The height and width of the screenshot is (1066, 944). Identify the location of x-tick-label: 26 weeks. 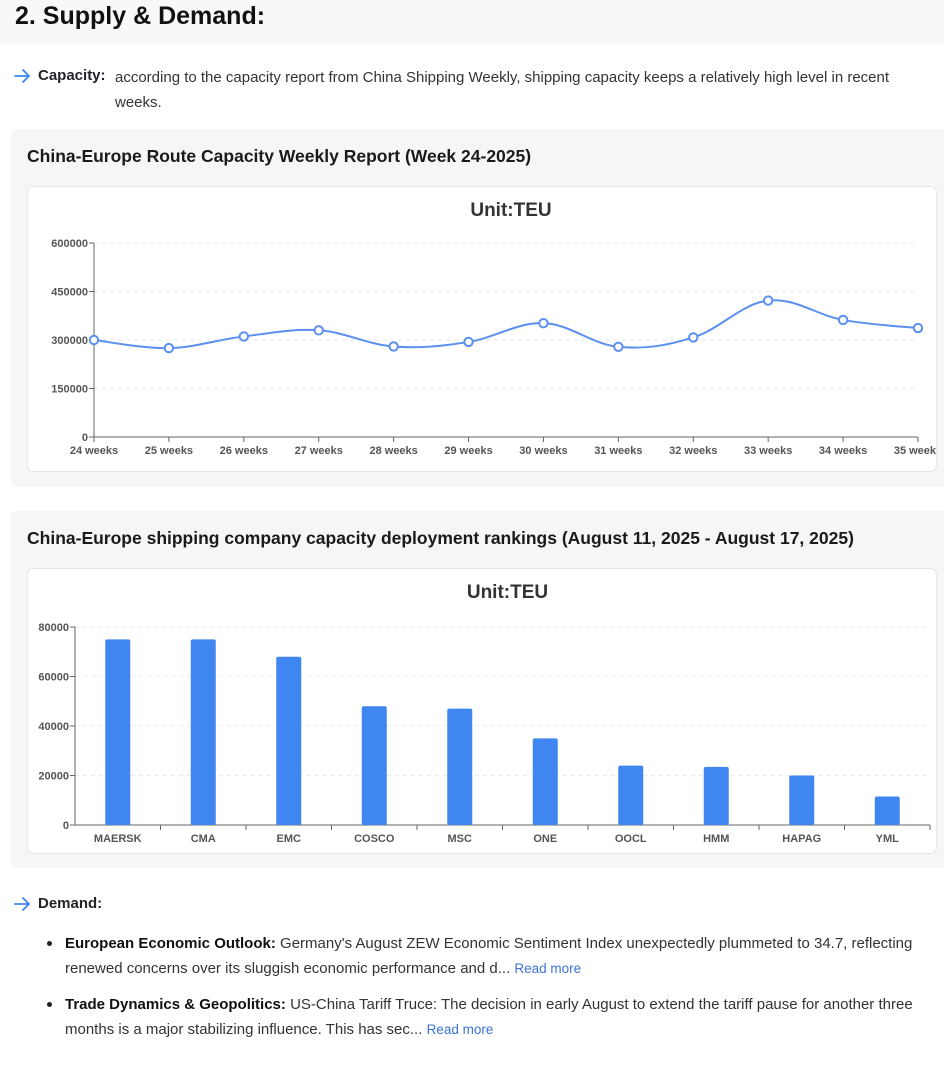
(244, 451).